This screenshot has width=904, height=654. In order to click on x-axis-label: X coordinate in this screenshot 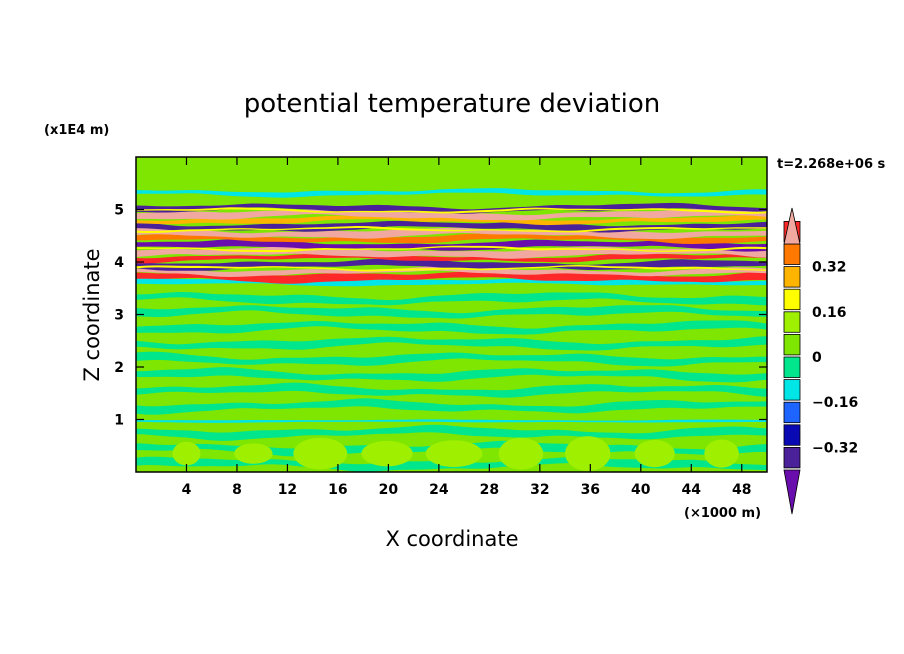, I will do `click(451, 539)`.